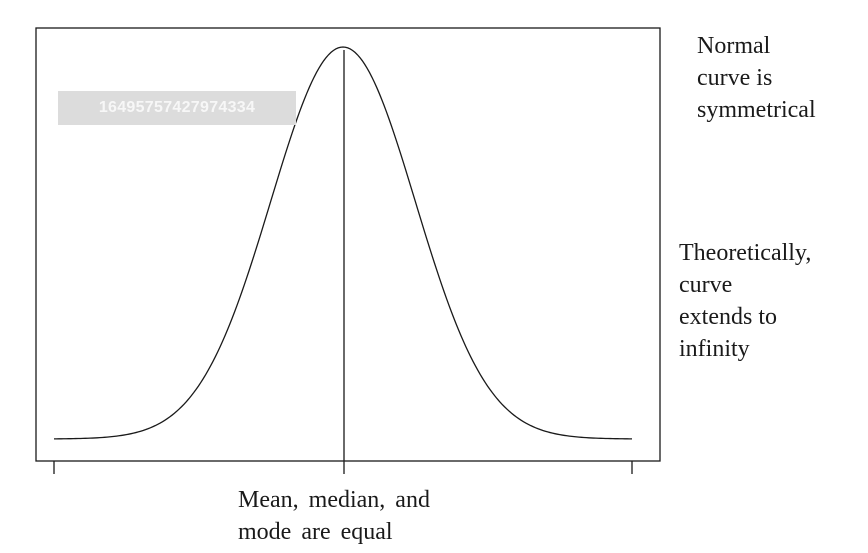 The height and width of the screenshot is (553, 868). Describe the element at coordinates (315, 532) in the screenshot. I see `note-line: mode are equal` at that location.